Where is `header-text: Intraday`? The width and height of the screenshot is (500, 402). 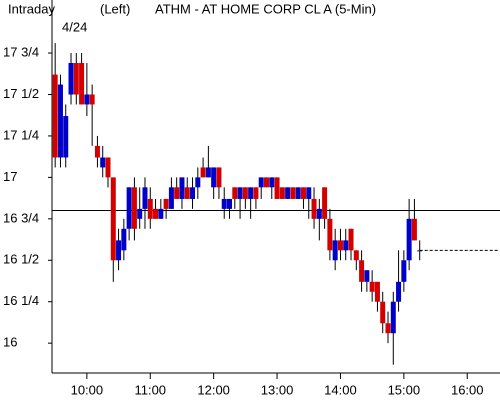
header-text: Intraday is located at coordinates (31, 8).